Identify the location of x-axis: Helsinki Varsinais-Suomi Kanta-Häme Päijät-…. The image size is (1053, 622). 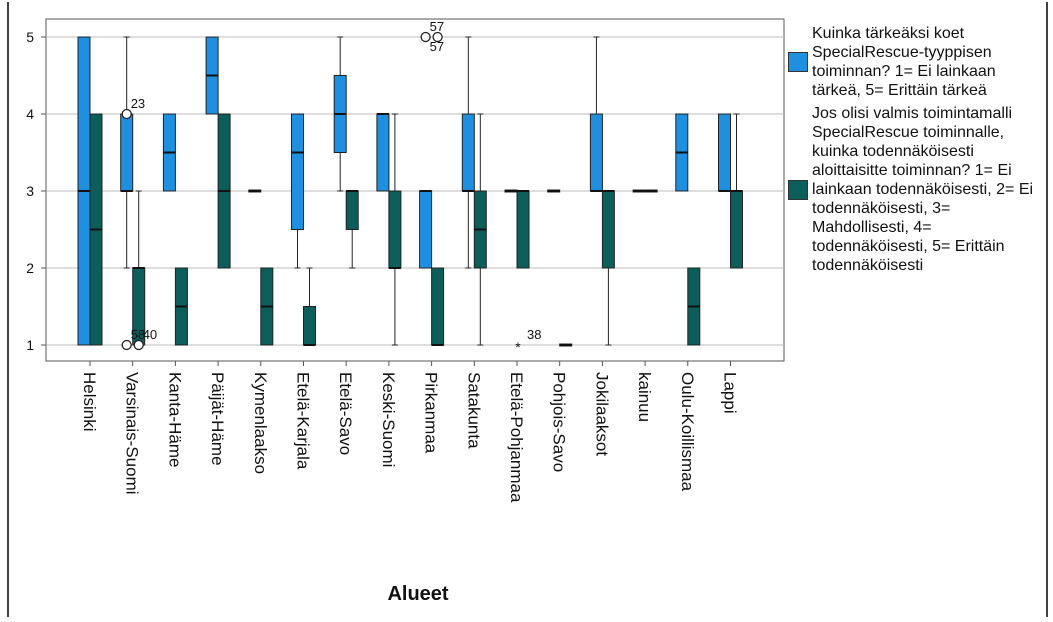
(410, 432).